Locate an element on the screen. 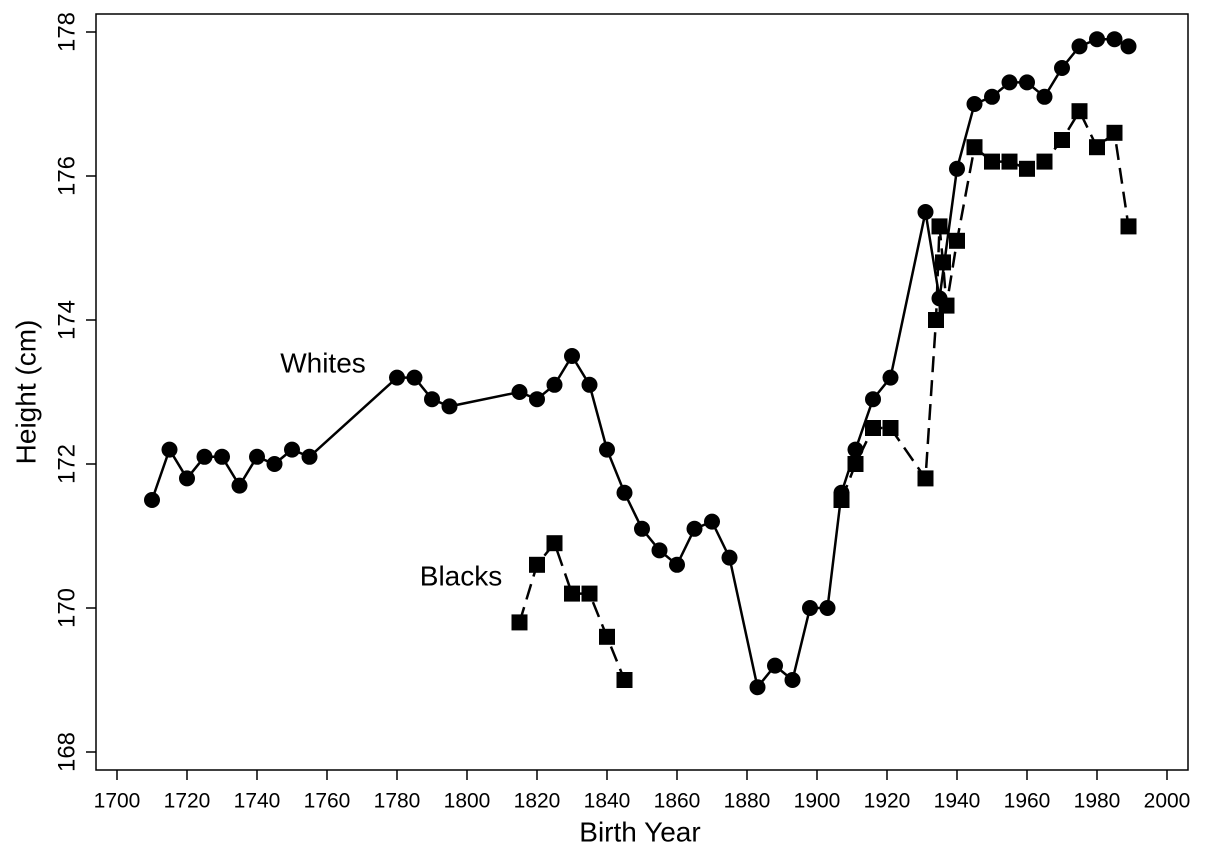  x-axis-label: Birth Year is located at coordinates (639, 831).